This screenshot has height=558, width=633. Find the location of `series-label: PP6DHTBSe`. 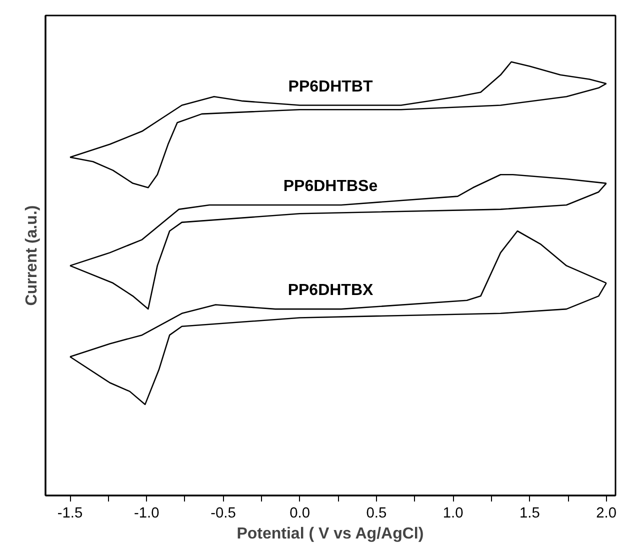

series-label: PP6DHTBSe is located at coordinates (330, 186).